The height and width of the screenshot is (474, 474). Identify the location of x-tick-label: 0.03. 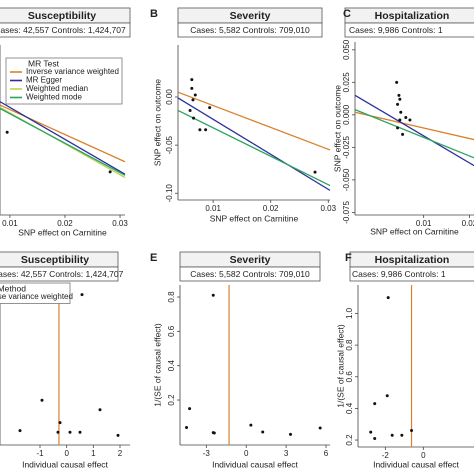
(120, 223).